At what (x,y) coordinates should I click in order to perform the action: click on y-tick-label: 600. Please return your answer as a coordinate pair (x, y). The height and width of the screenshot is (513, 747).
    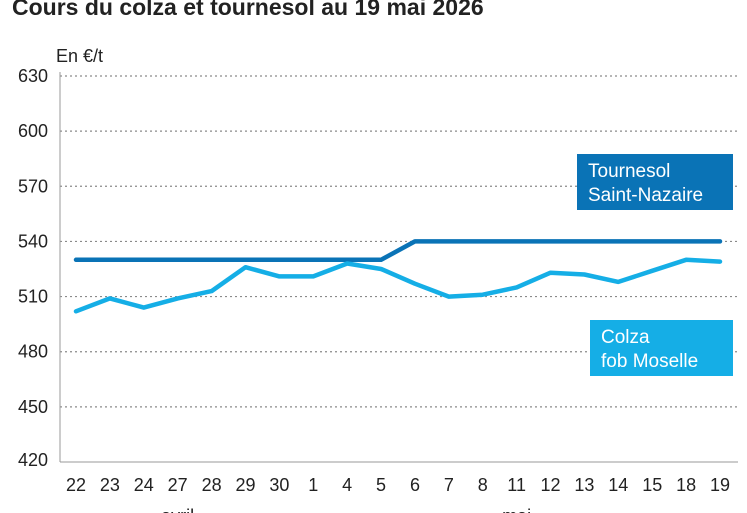
    Looking at the image, I should click on (33, 131).